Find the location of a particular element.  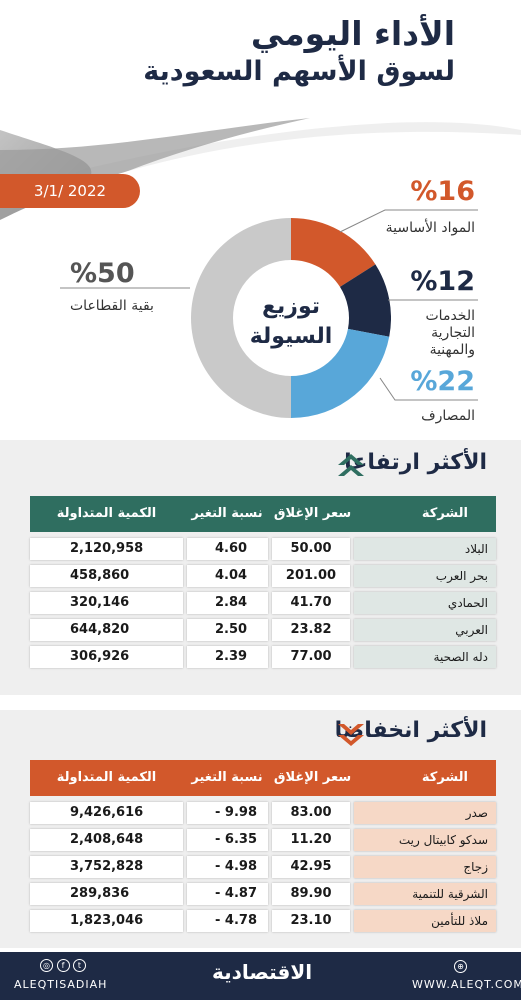

close-cell: 41.70 is located at coordinates (311, 603).